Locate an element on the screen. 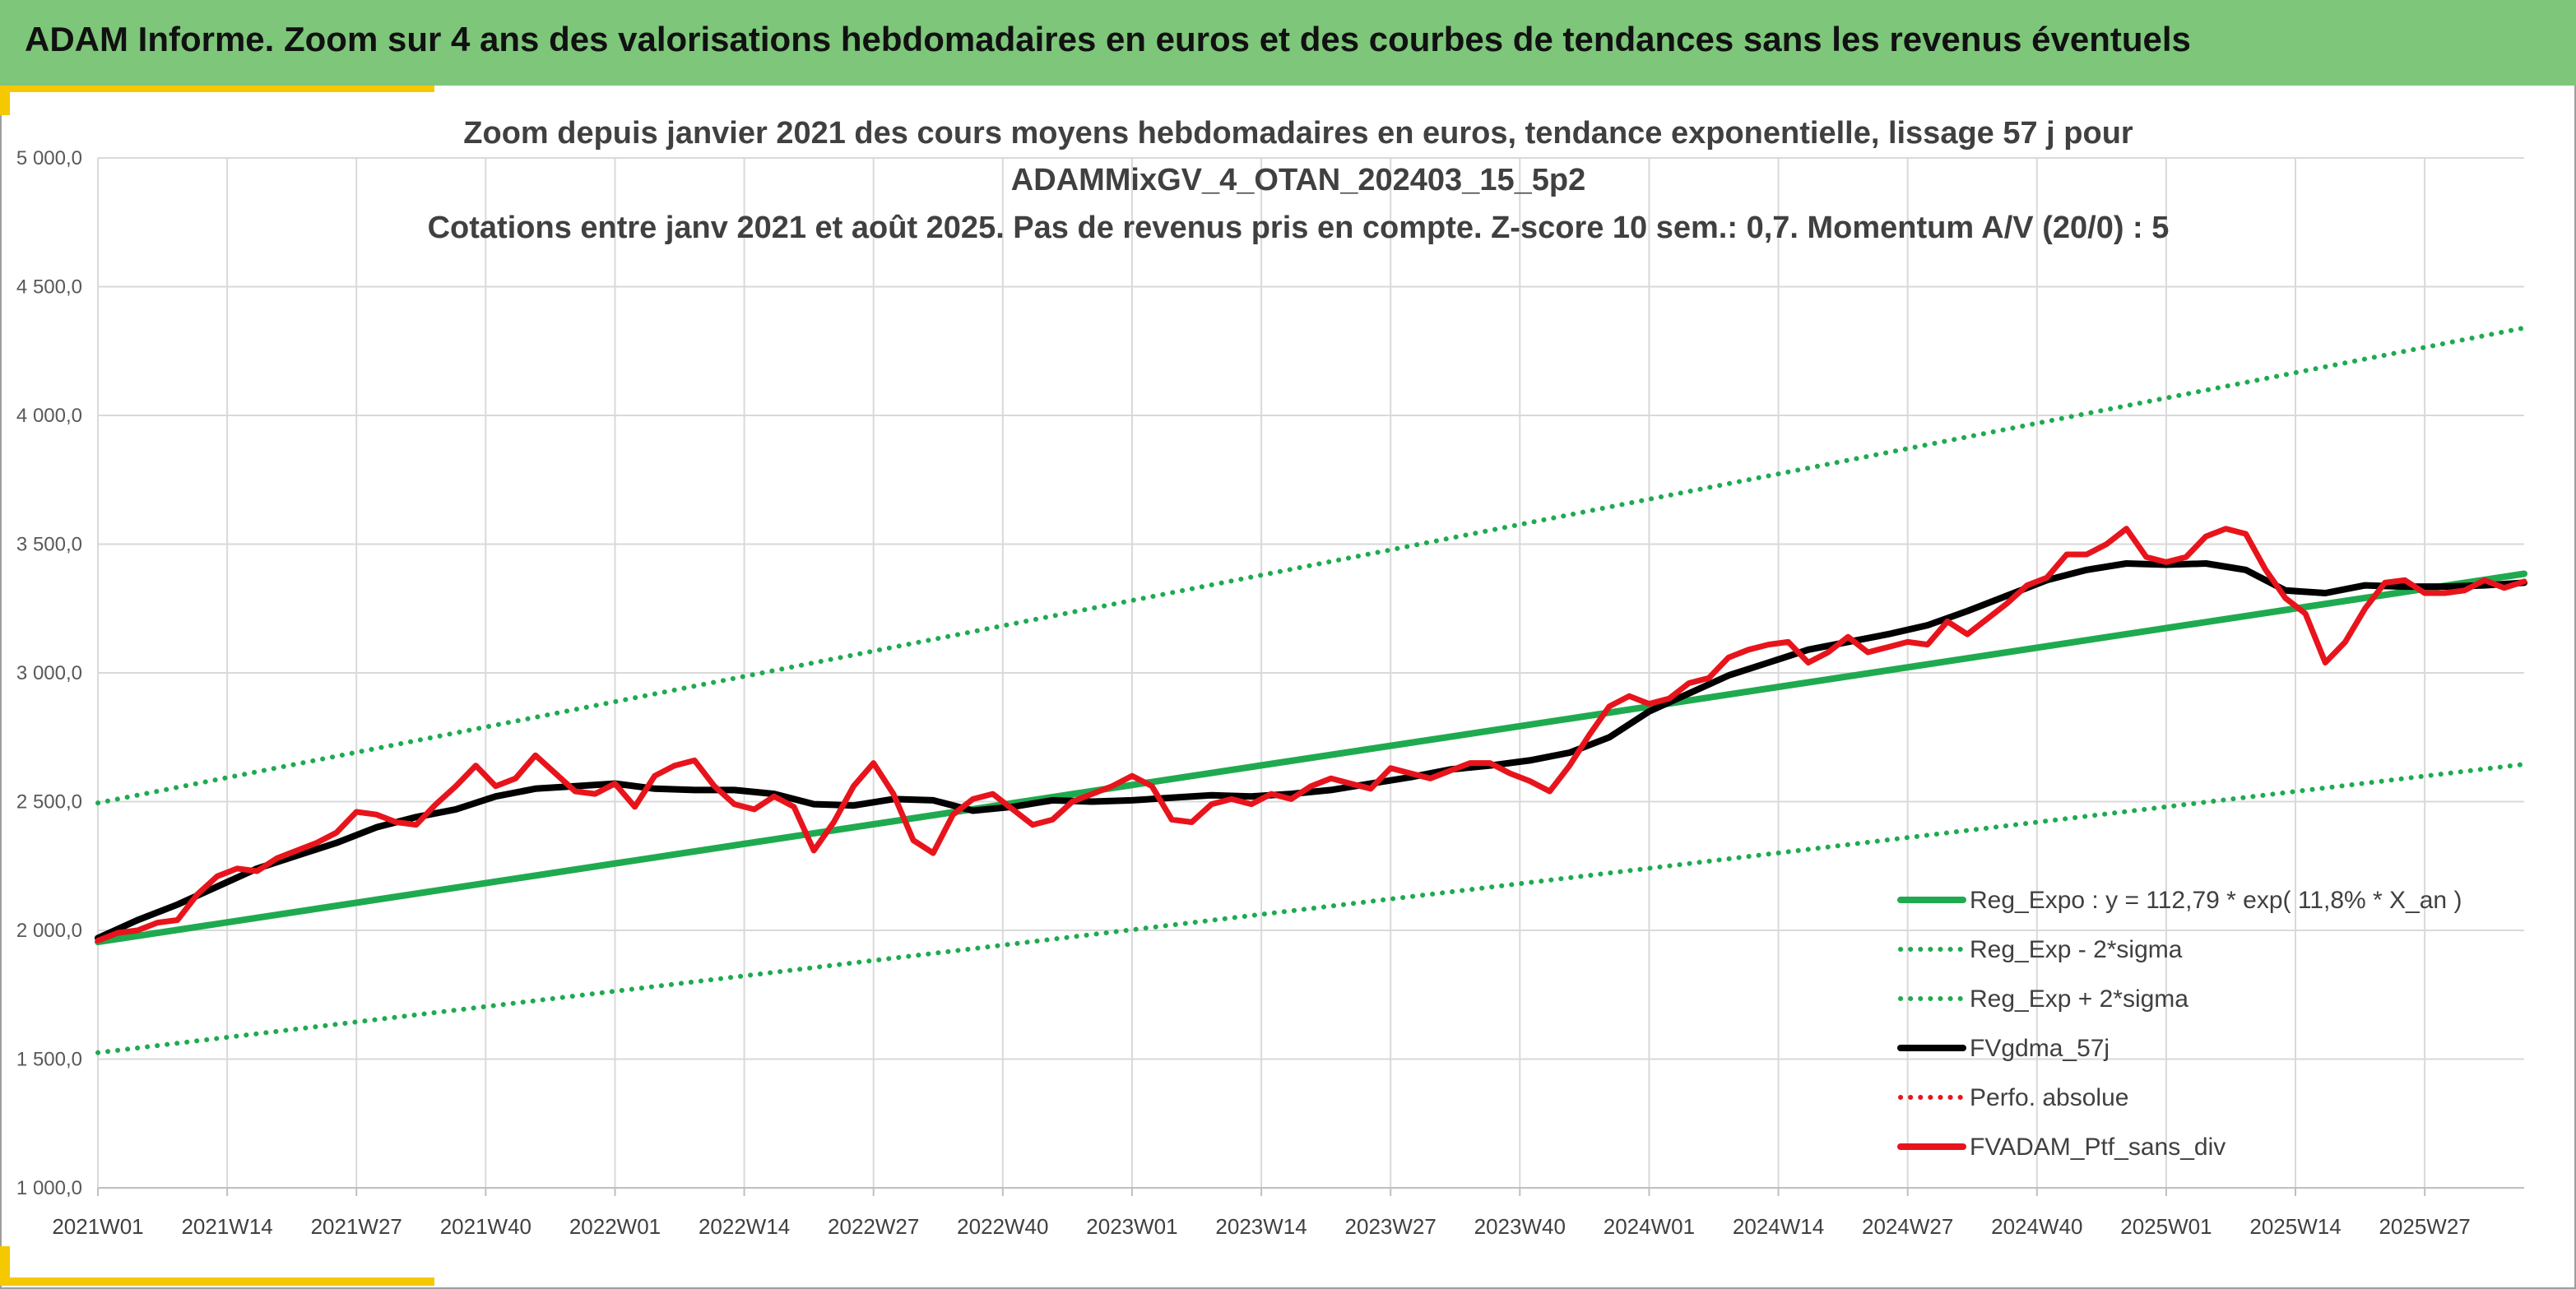 Image resolution: width=2576 pixels, height=1289 pixels. x-tick-label: 2021W01 is located at coordinates (97, 1226).